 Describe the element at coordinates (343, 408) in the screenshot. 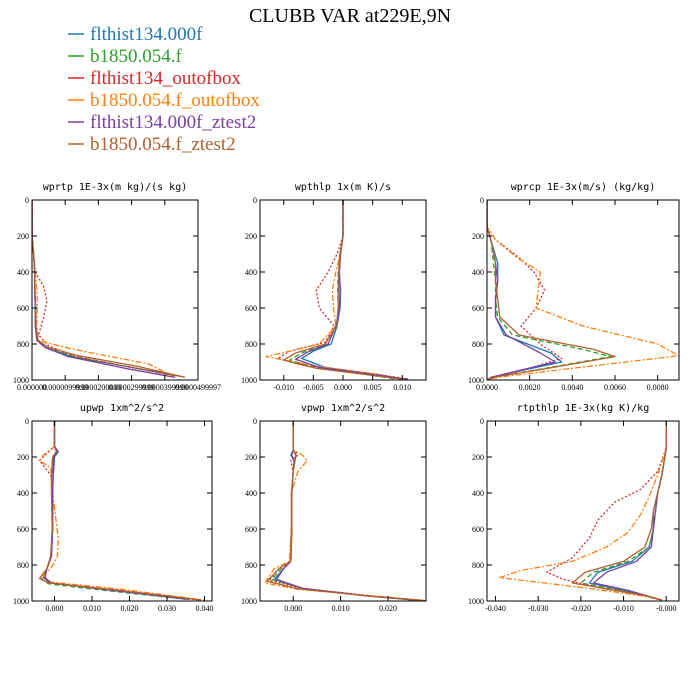

I see `panel-title: vpwp 1xm^2/s^2` at that location.